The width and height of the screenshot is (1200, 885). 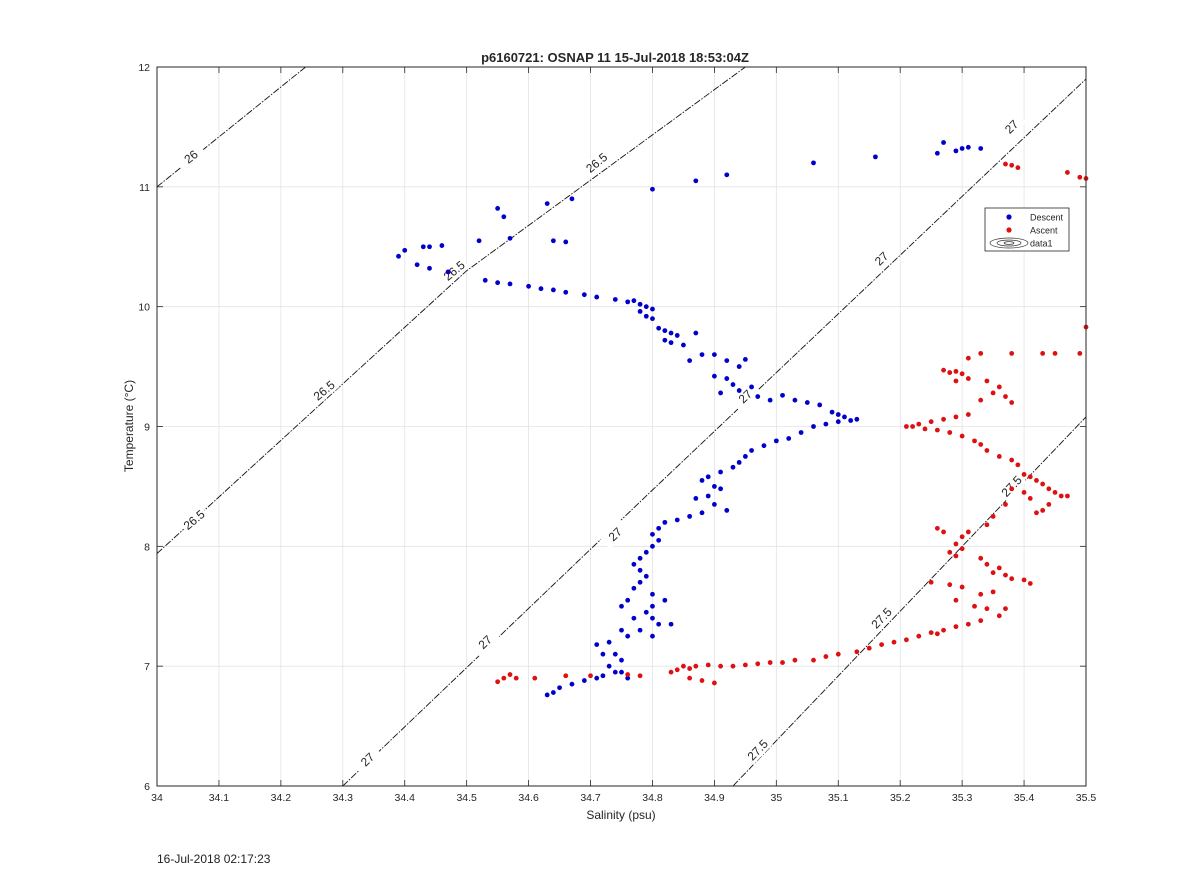 What do you see at coordinates (1027, 229) in the screenshot?
I see `legend-box` at bounding box center [1027, 229].